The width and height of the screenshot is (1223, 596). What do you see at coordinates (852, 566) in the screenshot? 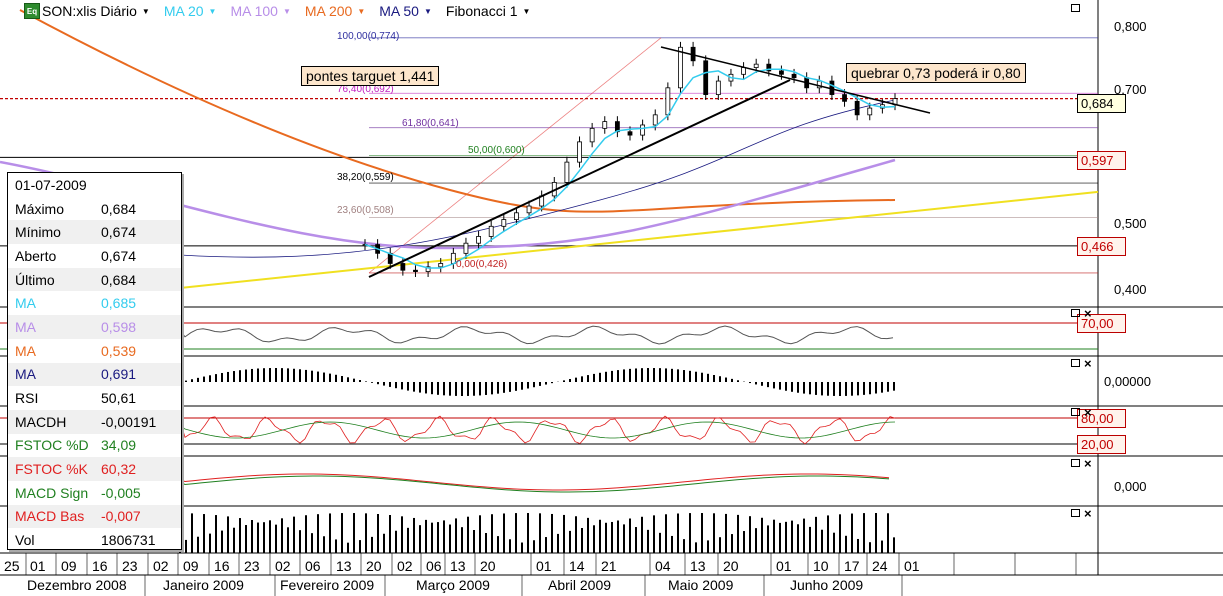
I see `date-tick-label: 17` at bounding box center [852, 566].